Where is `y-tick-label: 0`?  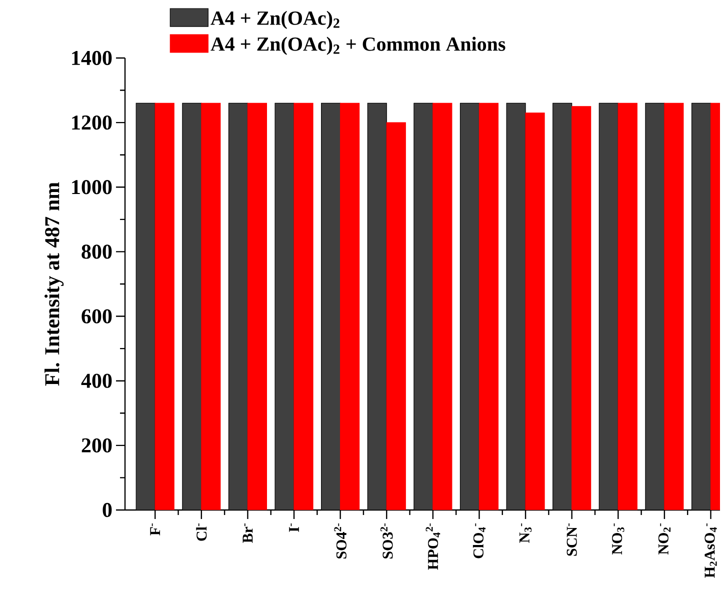 y-tick-label: 0 is located at coordinates (107, 510).